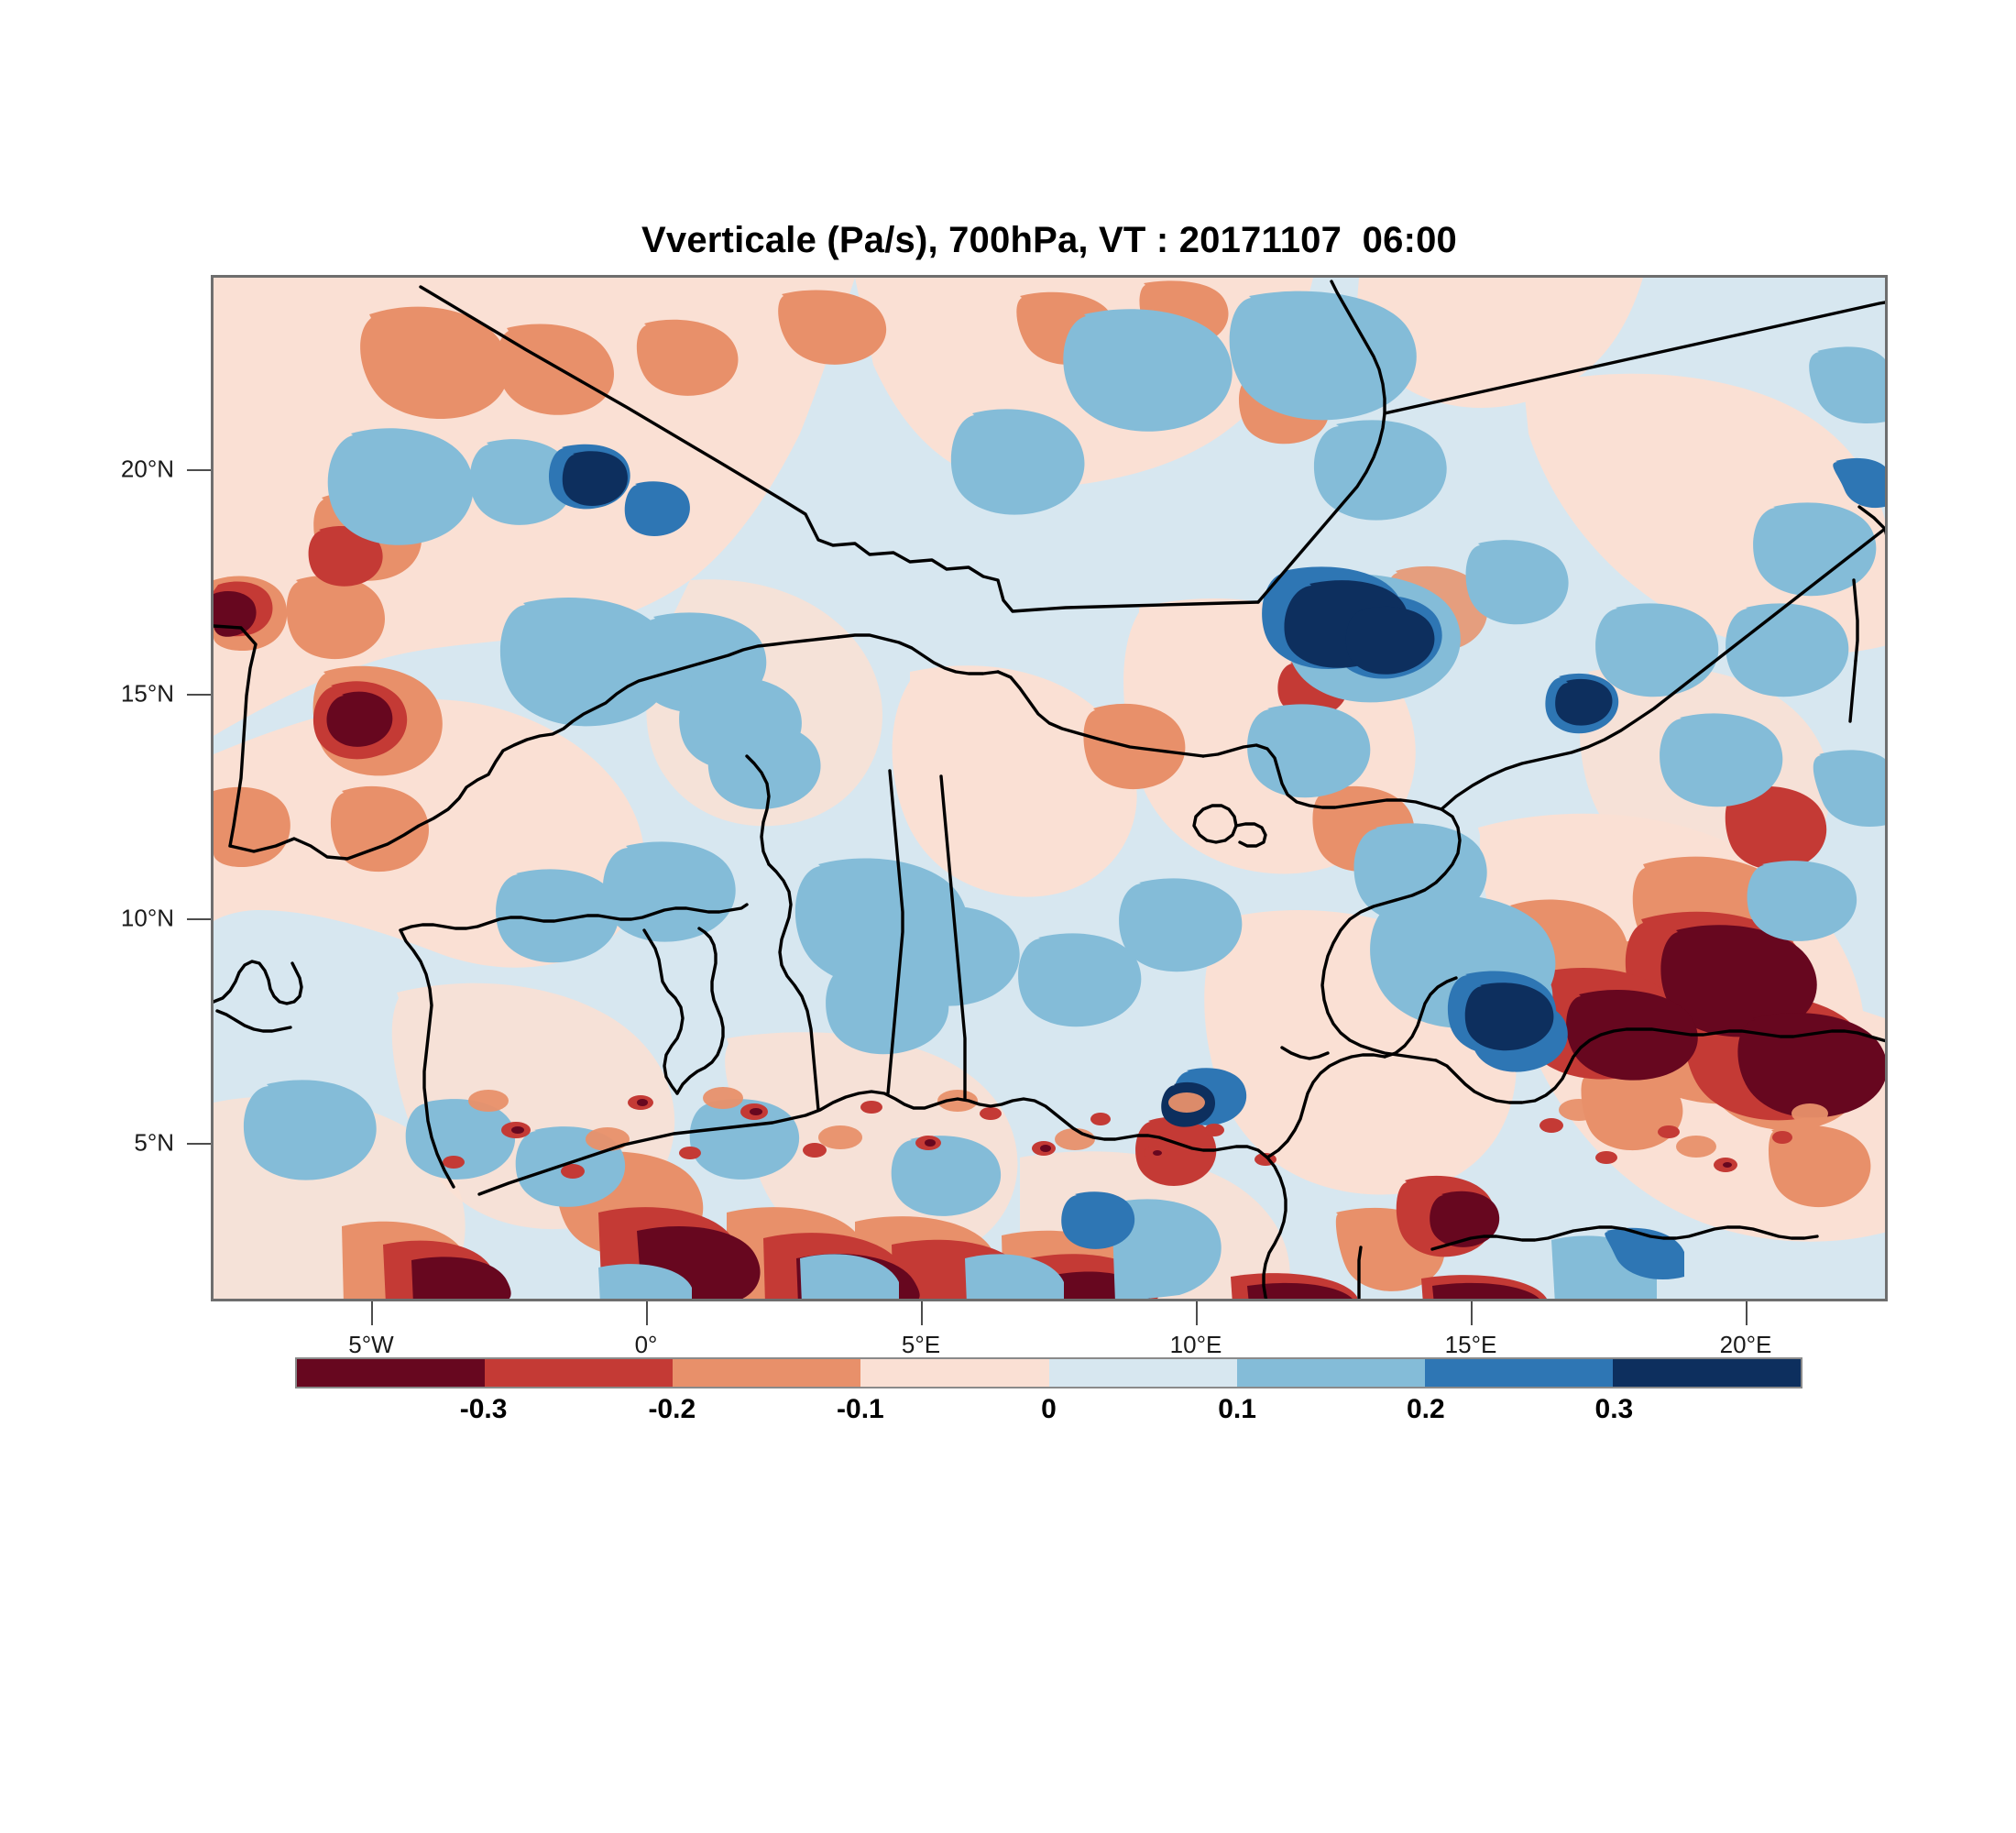 This screenshot has height=1833, width=2016. What do you see at coordinates (147, 693) in the screenshot?
I see `y-axis-label-15n: 15°N` at bounding box center [147, 693].